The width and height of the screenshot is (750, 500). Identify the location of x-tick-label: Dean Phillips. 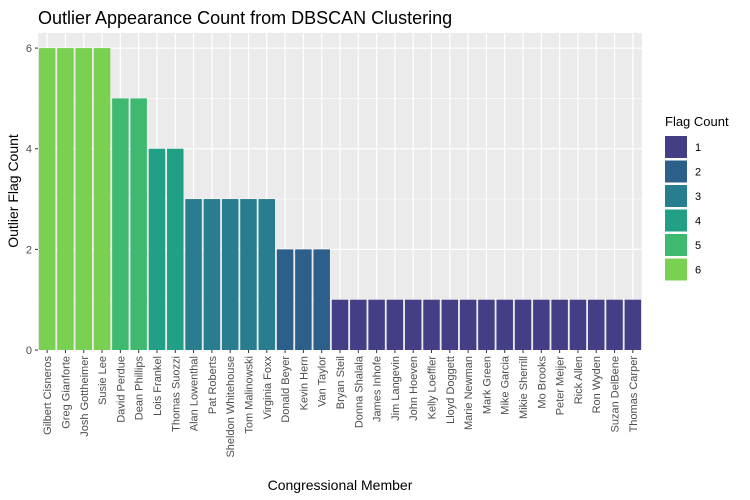
(140, 388).